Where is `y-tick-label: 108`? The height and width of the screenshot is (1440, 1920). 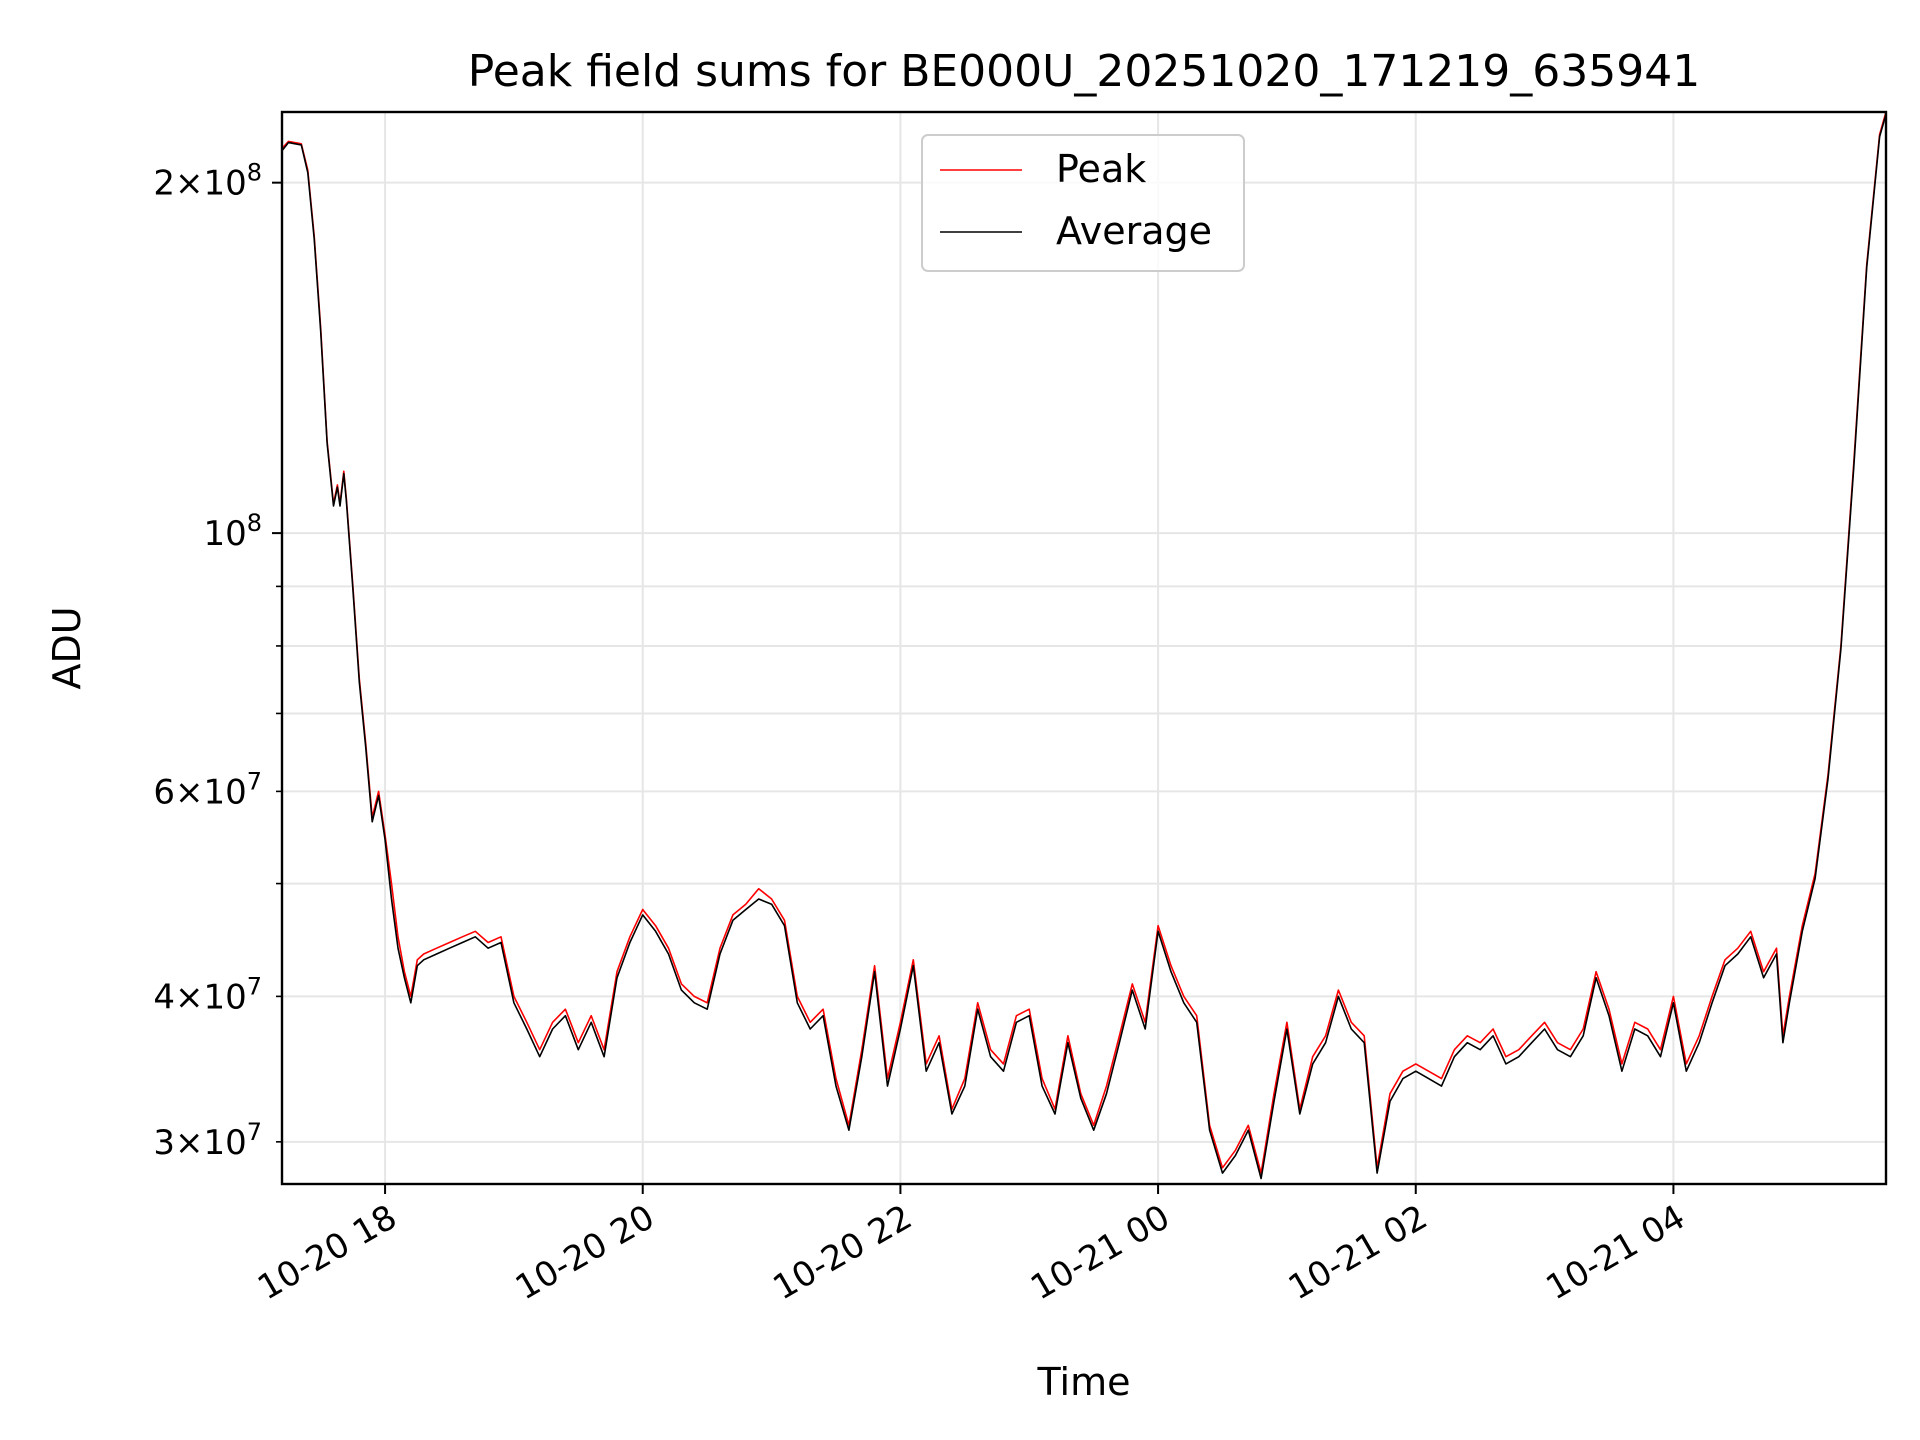 y-tick-label: 108 is located at coordinates (232, 531).